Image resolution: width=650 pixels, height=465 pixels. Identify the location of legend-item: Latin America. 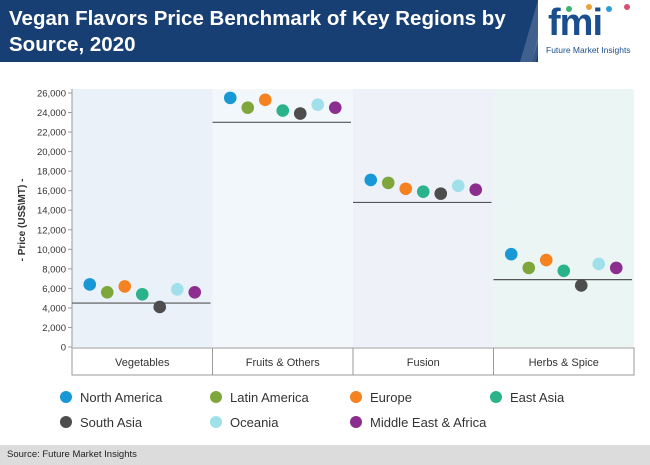
(259, 397).